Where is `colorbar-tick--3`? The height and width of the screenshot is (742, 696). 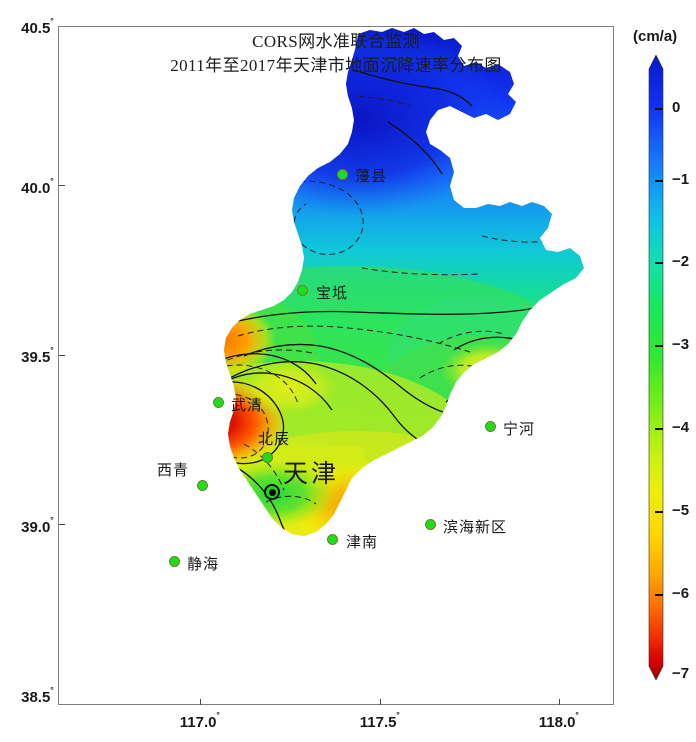
colorbar-tick--3 is located at coordinates (659, 346).